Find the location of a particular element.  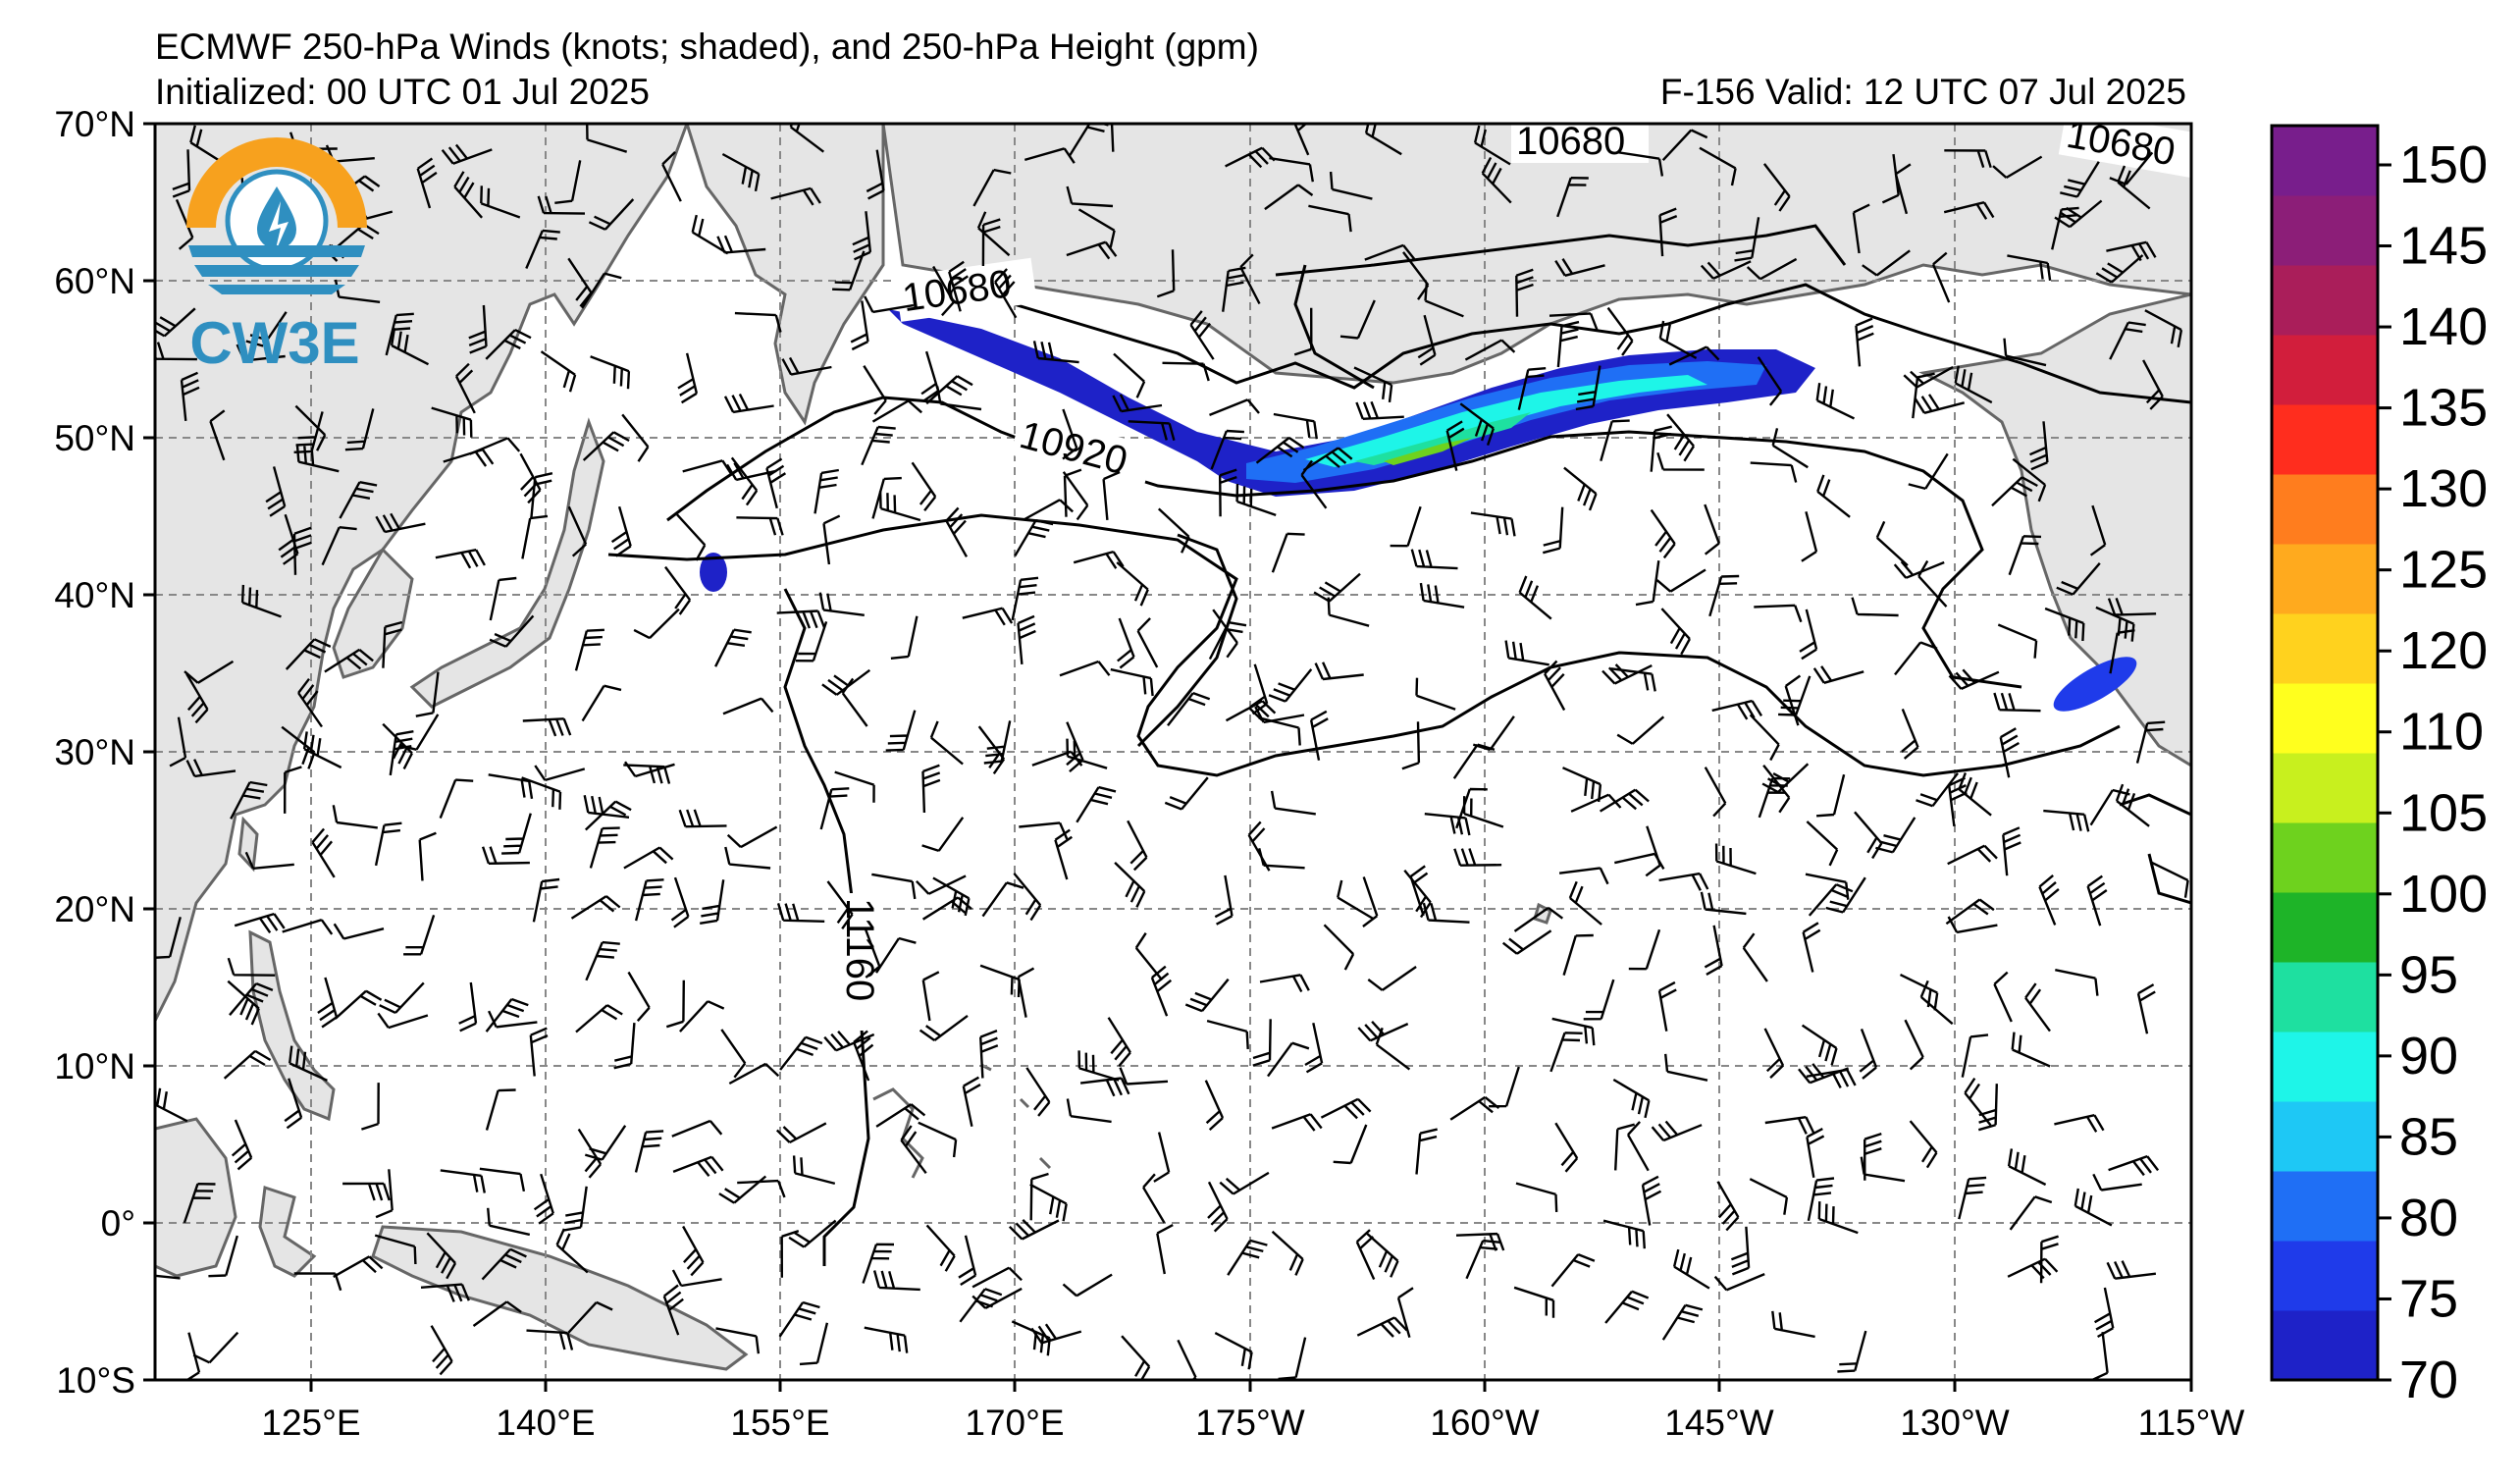

lon-label-140e: 140°E is located at coordinates (545, 1423).